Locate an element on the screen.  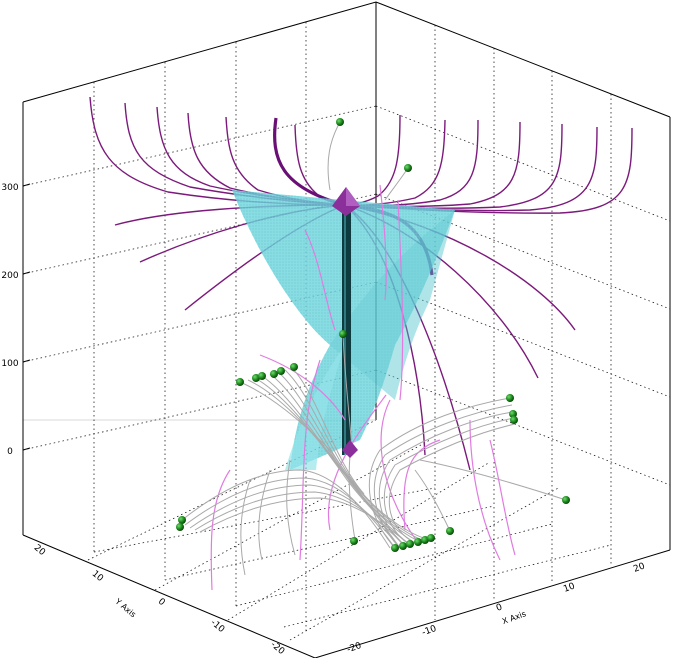
y-tick-label: -20 is located at coordinates (277, 648).